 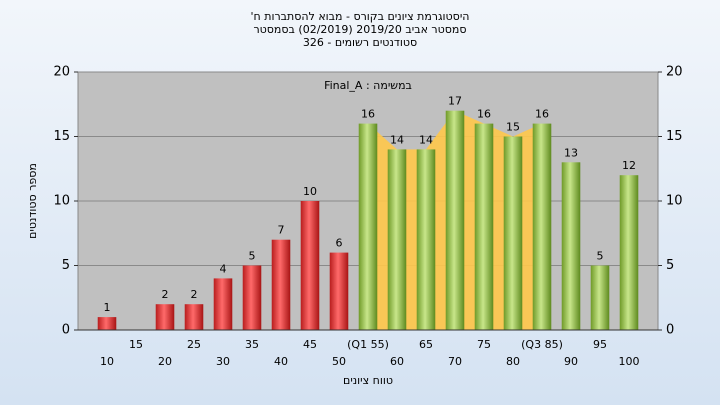 I want to click on x-tick-label: 30, so click(x=223, y=361).